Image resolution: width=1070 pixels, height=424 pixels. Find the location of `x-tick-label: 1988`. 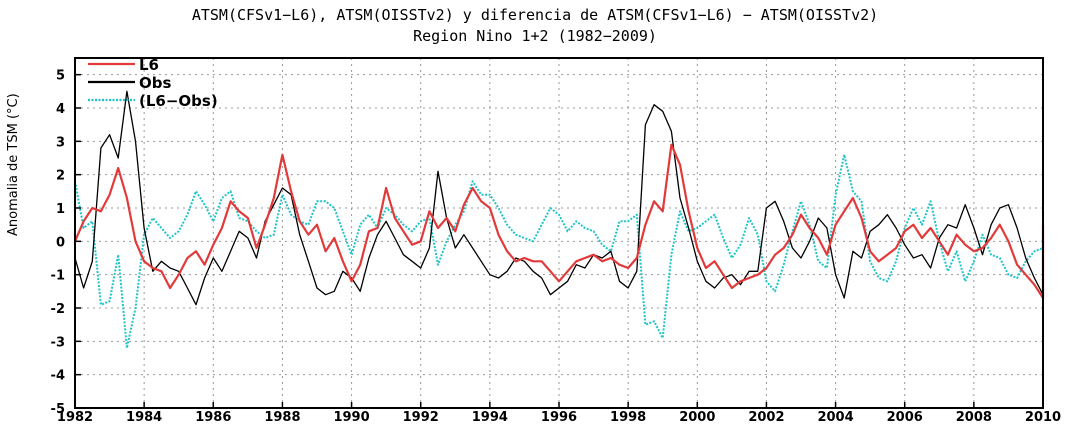

x-tick-label: 1988 is located at coordinates (282, 417).